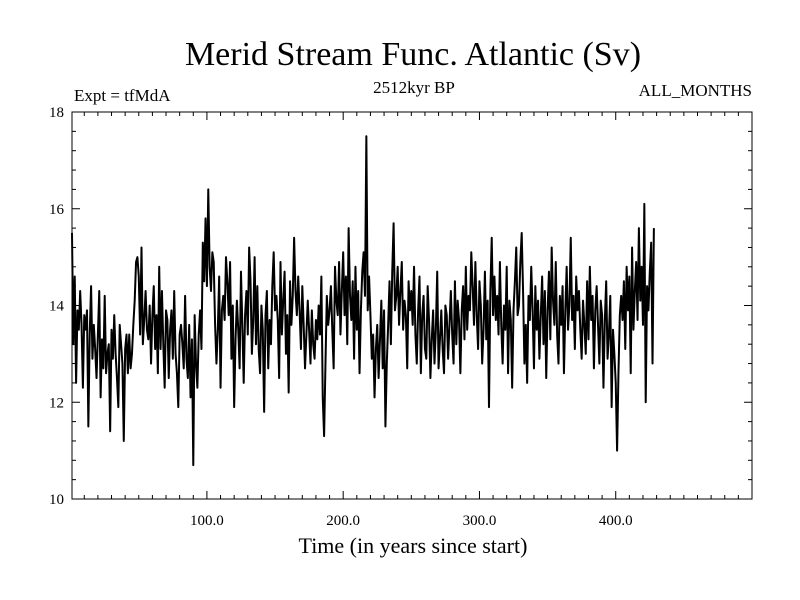  I want to click on months-label: ALL_MONTHS, so click(695, 90).